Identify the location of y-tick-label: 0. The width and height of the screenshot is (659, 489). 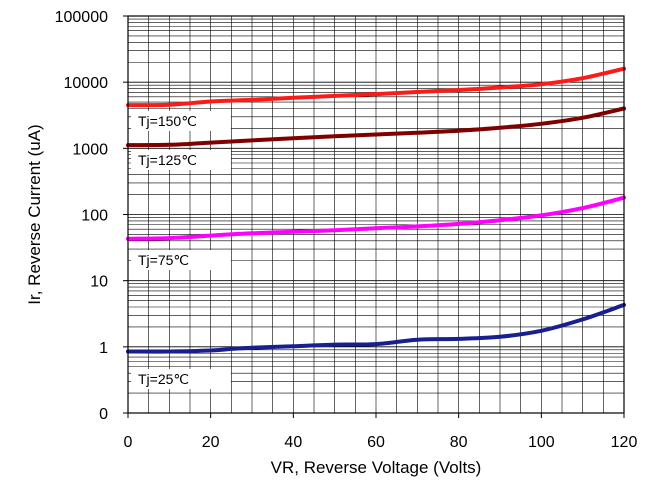
(103, 414).